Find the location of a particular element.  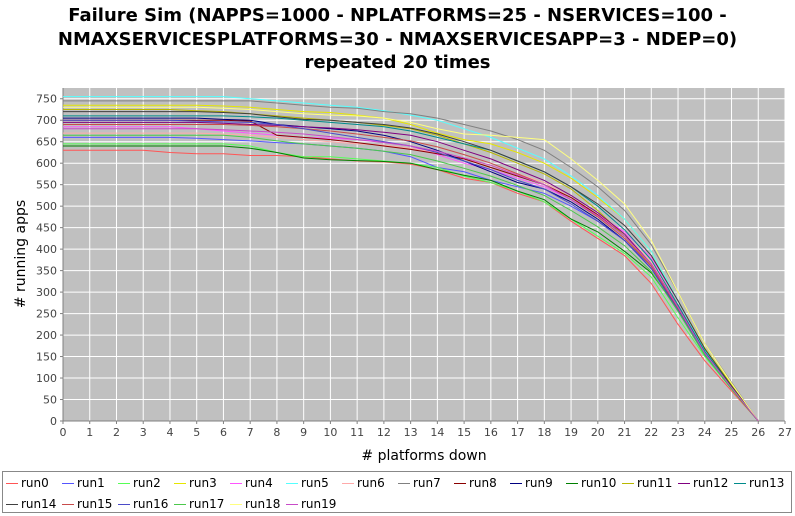

x-tick-label: 16 is located at coordinates (491, 432).